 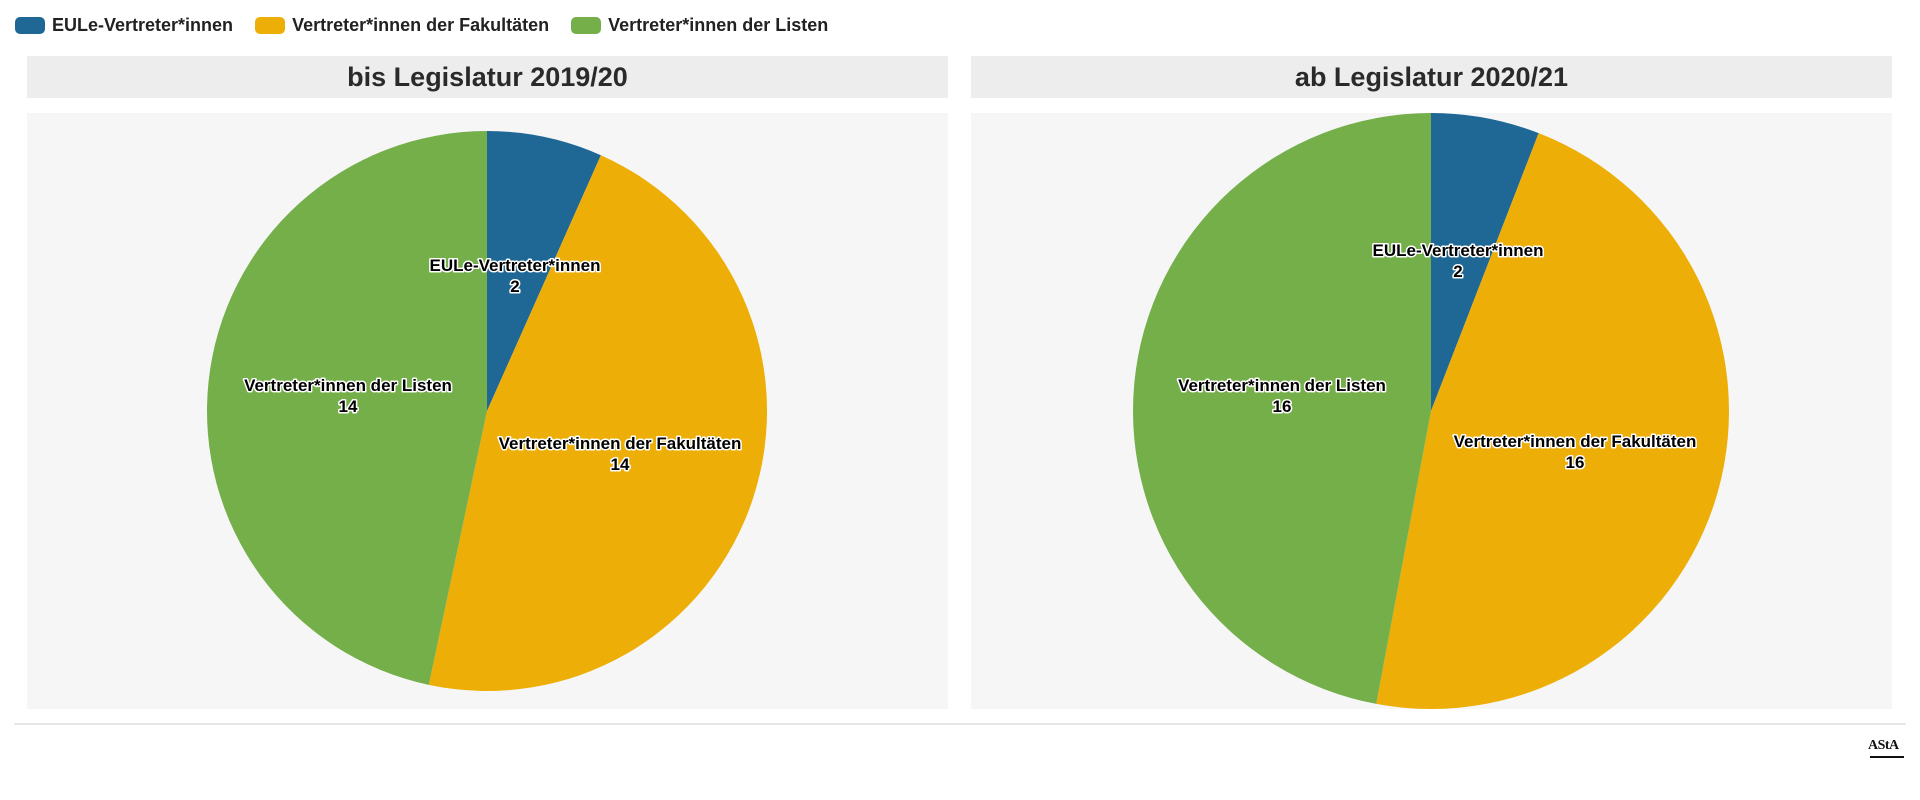 I want to click on legend-item-eule: EULe-Vertreter*innen, so click(x=124, y=25).